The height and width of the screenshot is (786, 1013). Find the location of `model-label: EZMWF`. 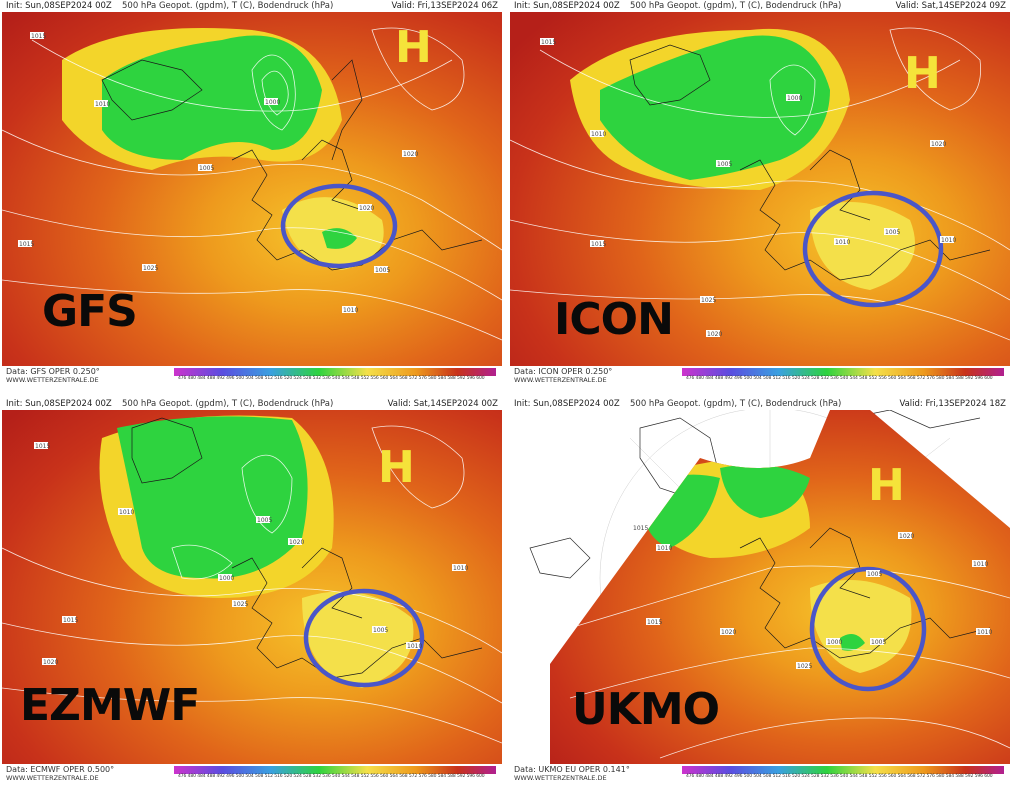

model-label: EZMWF is located at coordinates (110, 705).